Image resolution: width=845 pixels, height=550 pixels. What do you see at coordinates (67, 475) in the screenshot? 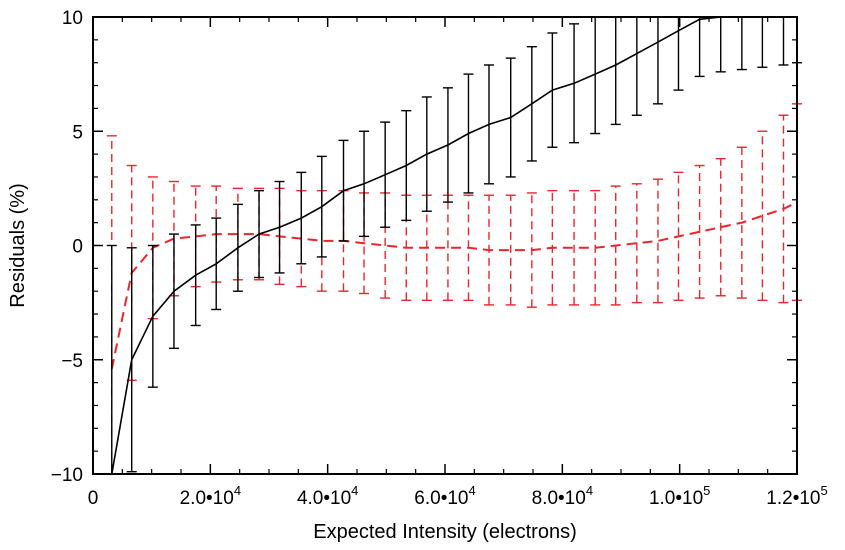
I see `y-tick-label: −10` at bounding box center [67, 475].